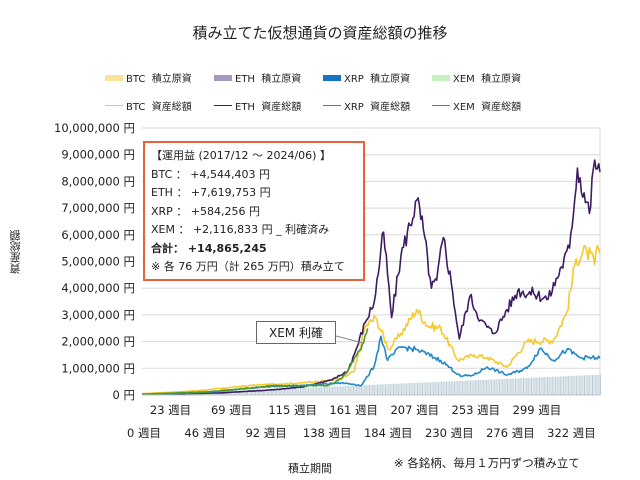  I want to click on legend-item: XEM 資産総額, so click(476, 105).